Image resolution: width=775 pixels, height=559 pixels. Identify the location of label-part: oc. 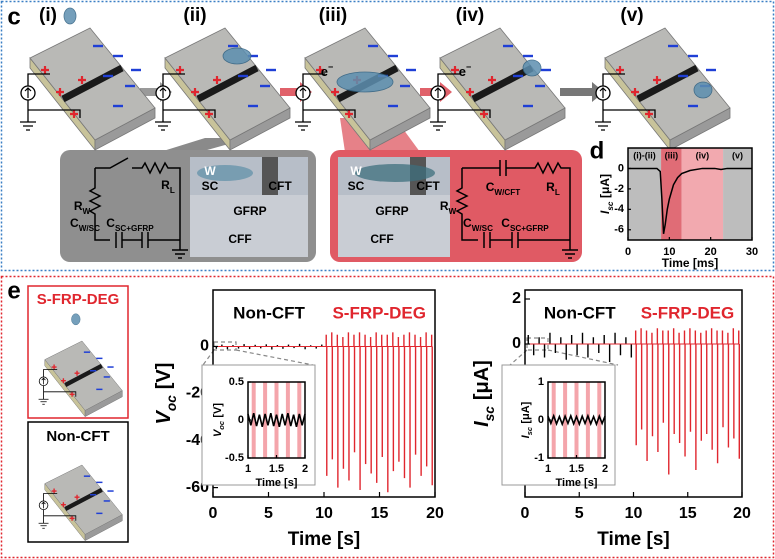
(221, 425).